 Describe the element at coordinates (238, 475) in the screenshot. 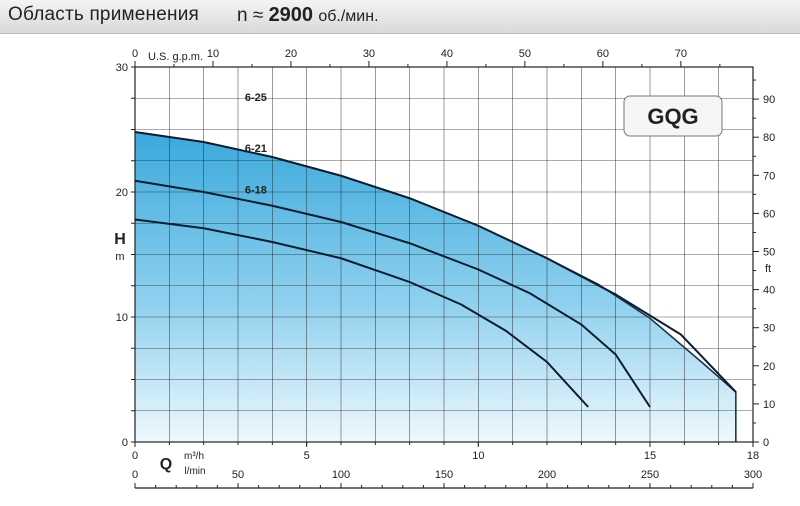

I see `lmin-tick-label: 50` at that location.